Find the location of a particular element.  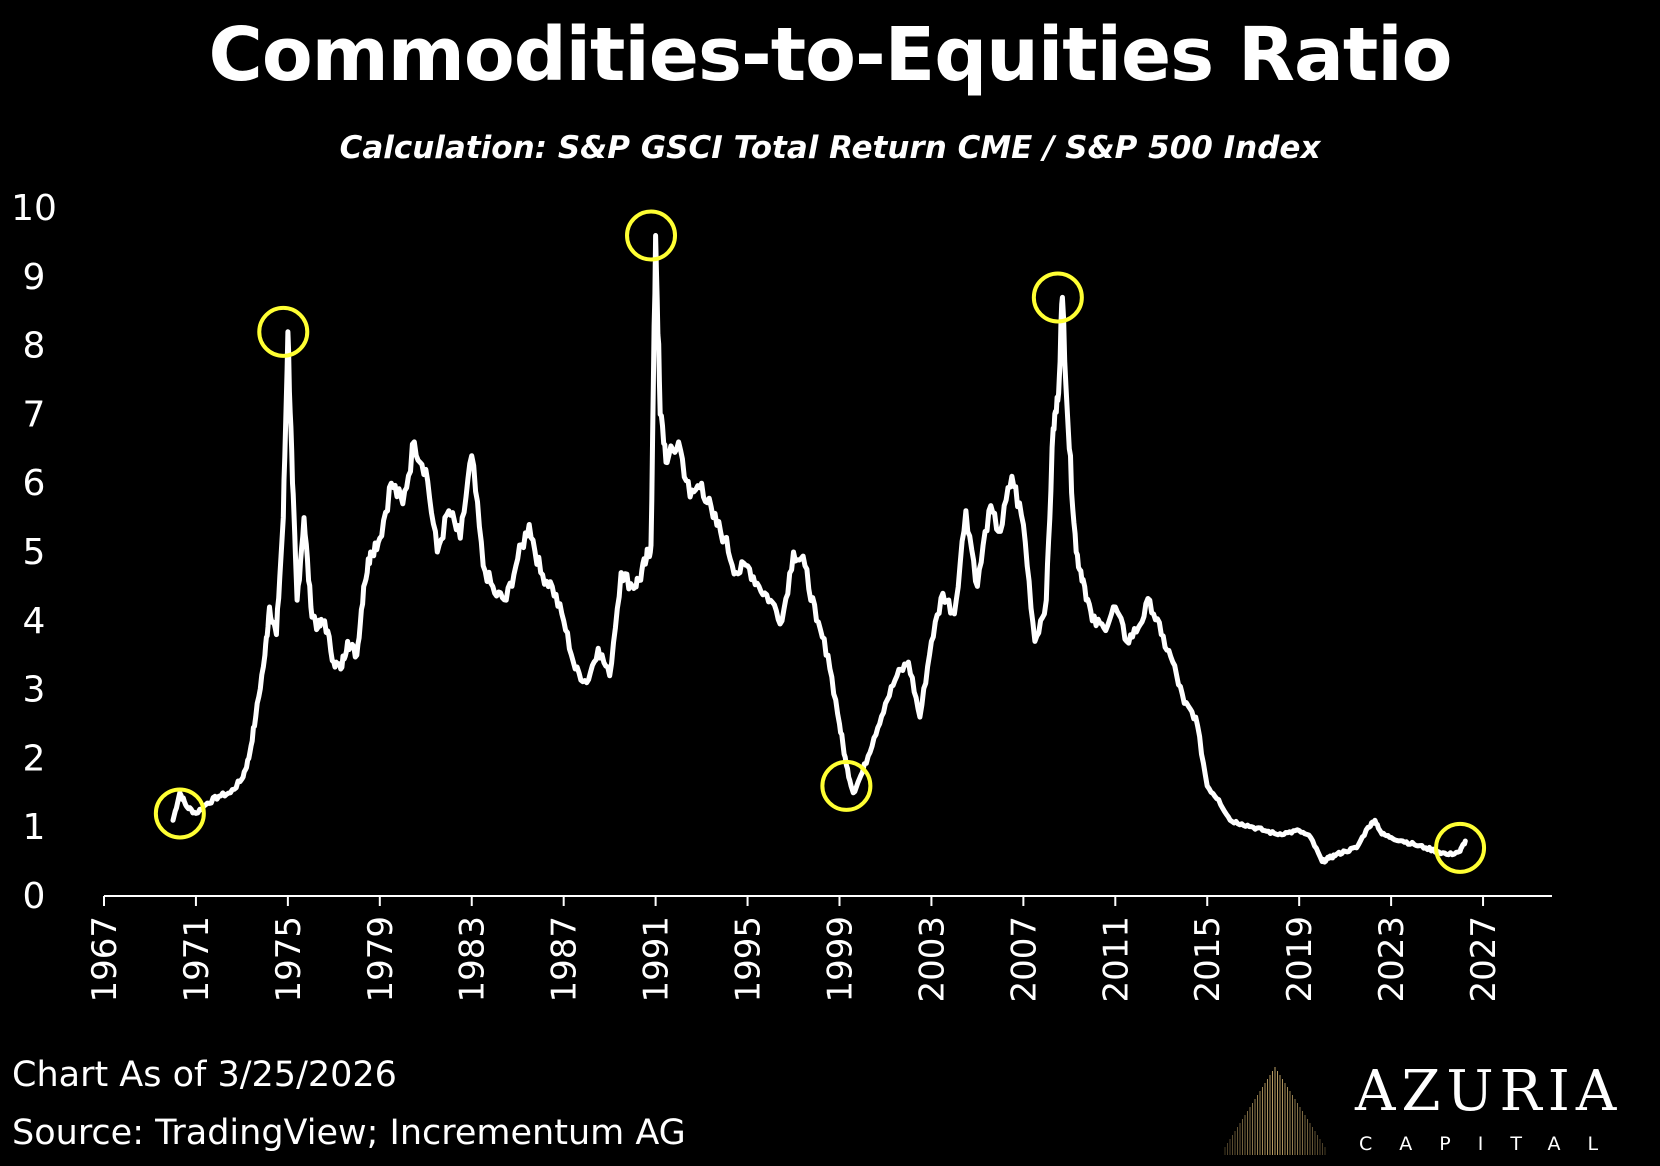

chart-source: Source: TradingView; Incrementum AG is located at coordinates (349, 1133).